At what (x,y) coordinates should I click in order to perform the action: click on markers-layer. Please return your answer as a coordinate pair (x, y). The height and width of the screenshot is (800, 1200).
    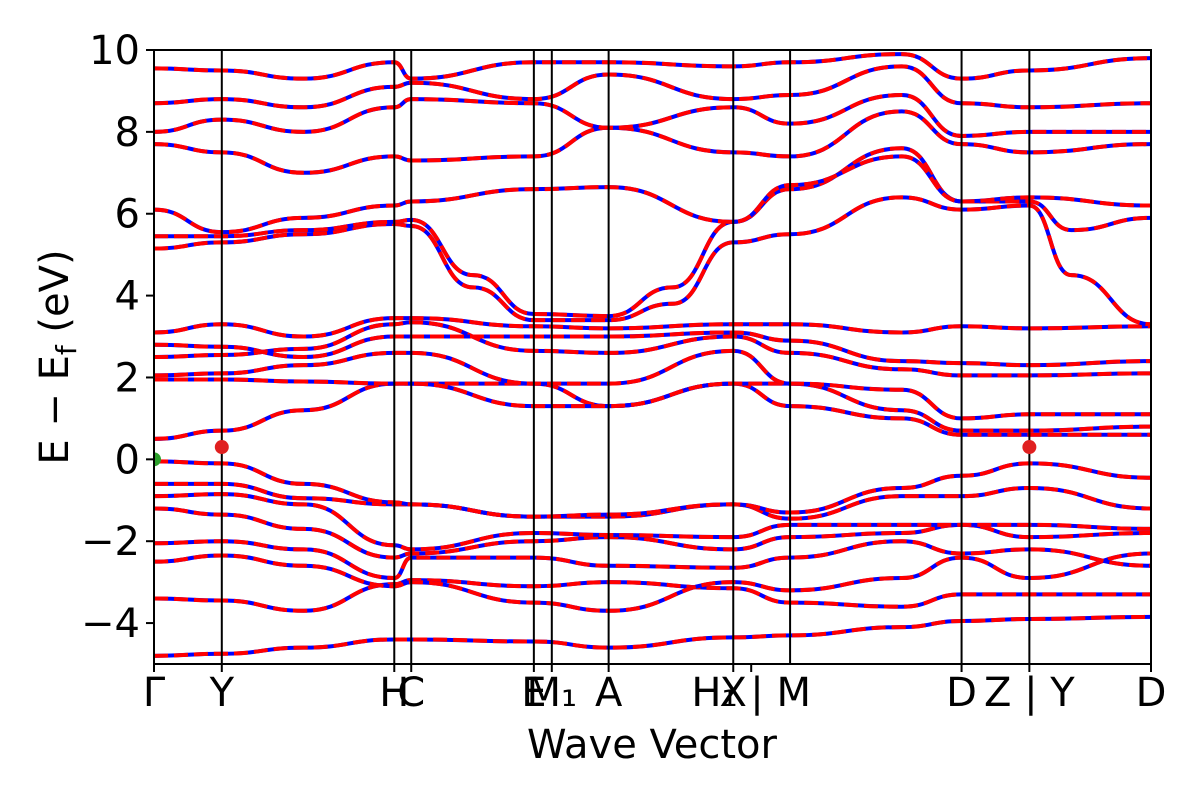
    Looking at the image, I should click on (595, 453).